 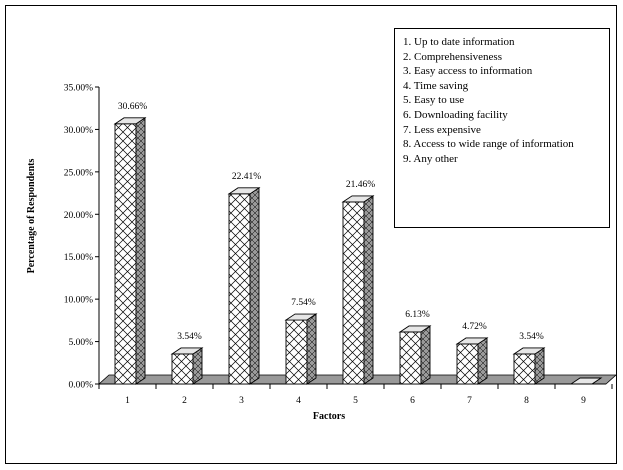 I want to click on y-tick-label: 35.00%, so click(x=78, y=89).